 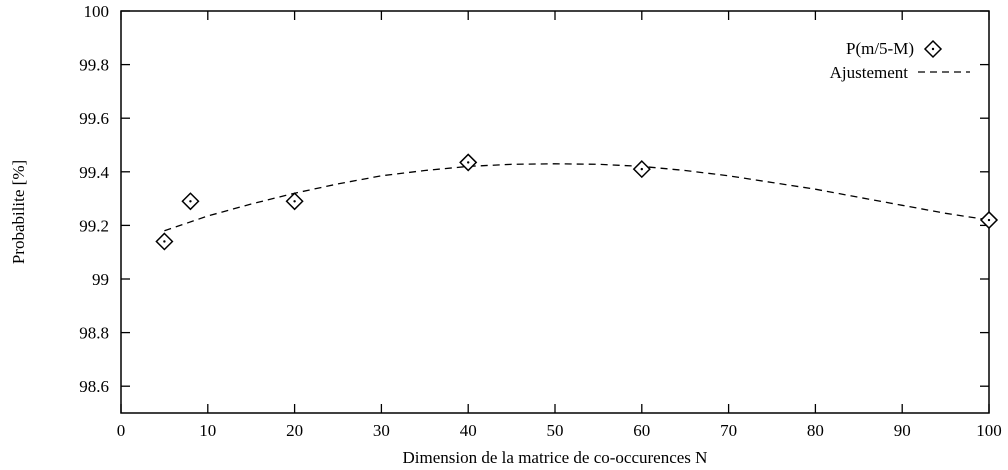 I want to click on y-tick-label: 99.2, so click(x=94, y=225).